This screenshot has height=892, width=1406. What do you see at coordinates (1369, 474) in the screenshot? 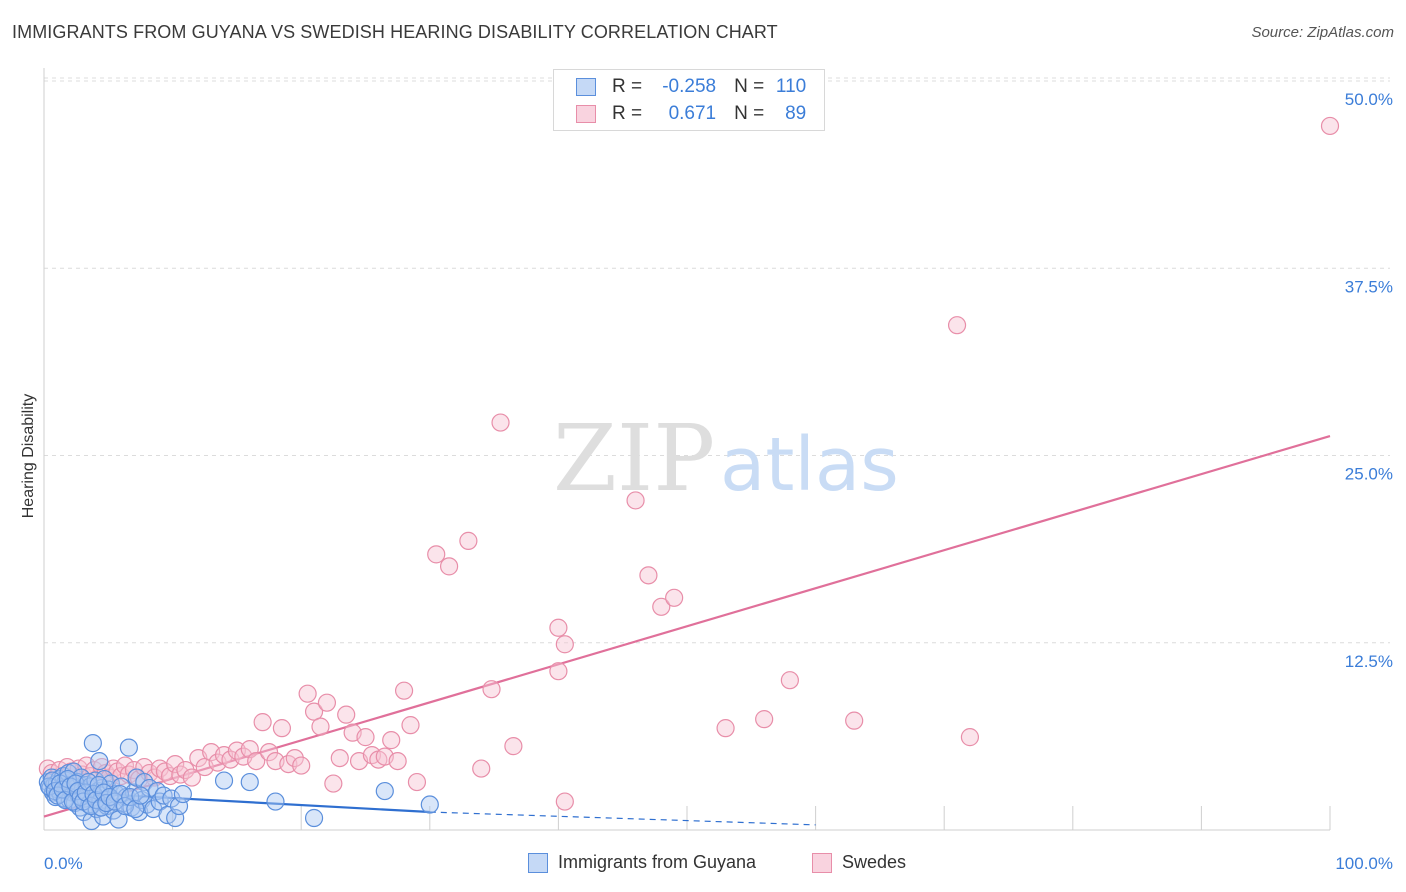
I see `y-tick-label: 25.0%` at bounding box center [1369, 474].